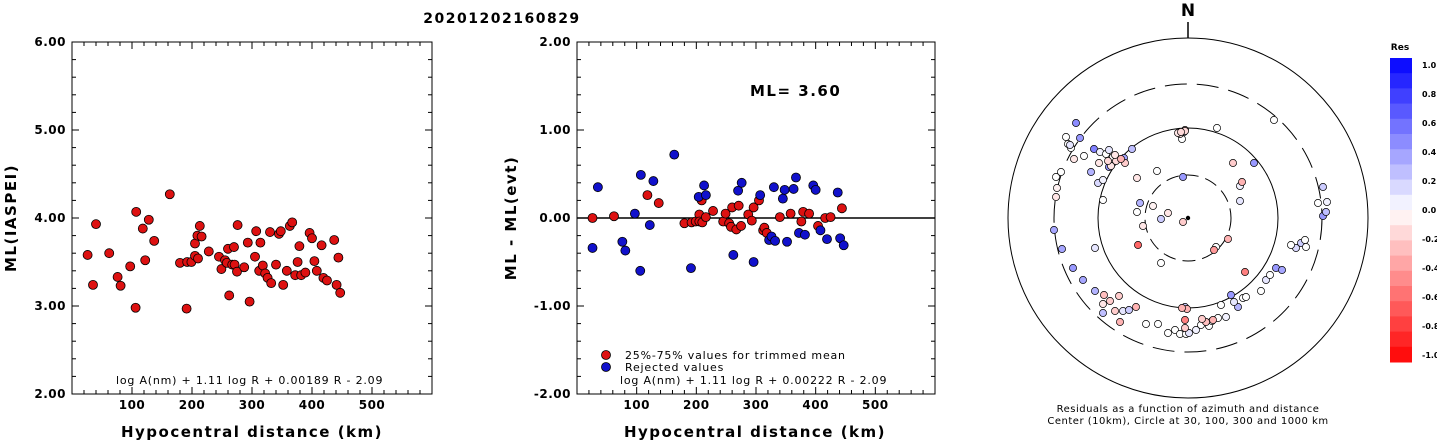 The height and width of the screenshot is (441, 1437). What do you see at coordinates (674, 367) in the screenshot?
I see `legend-label-rejected: Rejected values` at bounding box center [674, 367].